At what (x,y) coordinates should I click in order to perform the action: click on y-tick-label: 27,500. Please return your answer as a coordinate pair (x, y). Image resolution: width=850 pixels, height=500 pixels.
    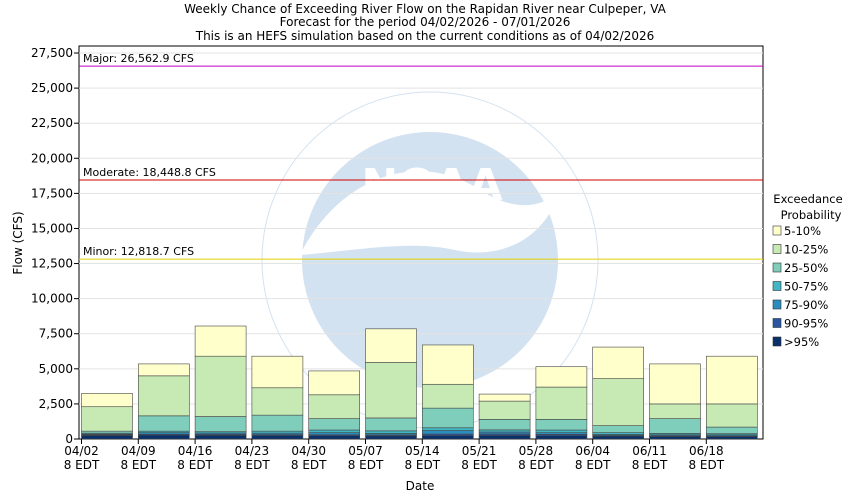
    Looking at the image, I should click on (52, 53).